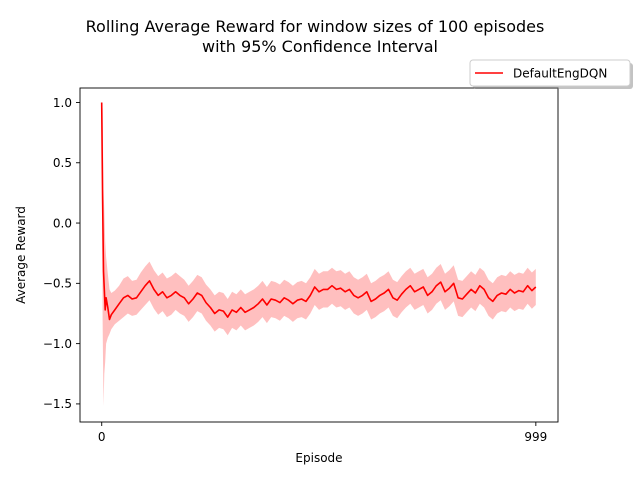 The height and width of the screenshot is (480, 640). I want to click on y-tick-label: −1.0, so click(57, 344).